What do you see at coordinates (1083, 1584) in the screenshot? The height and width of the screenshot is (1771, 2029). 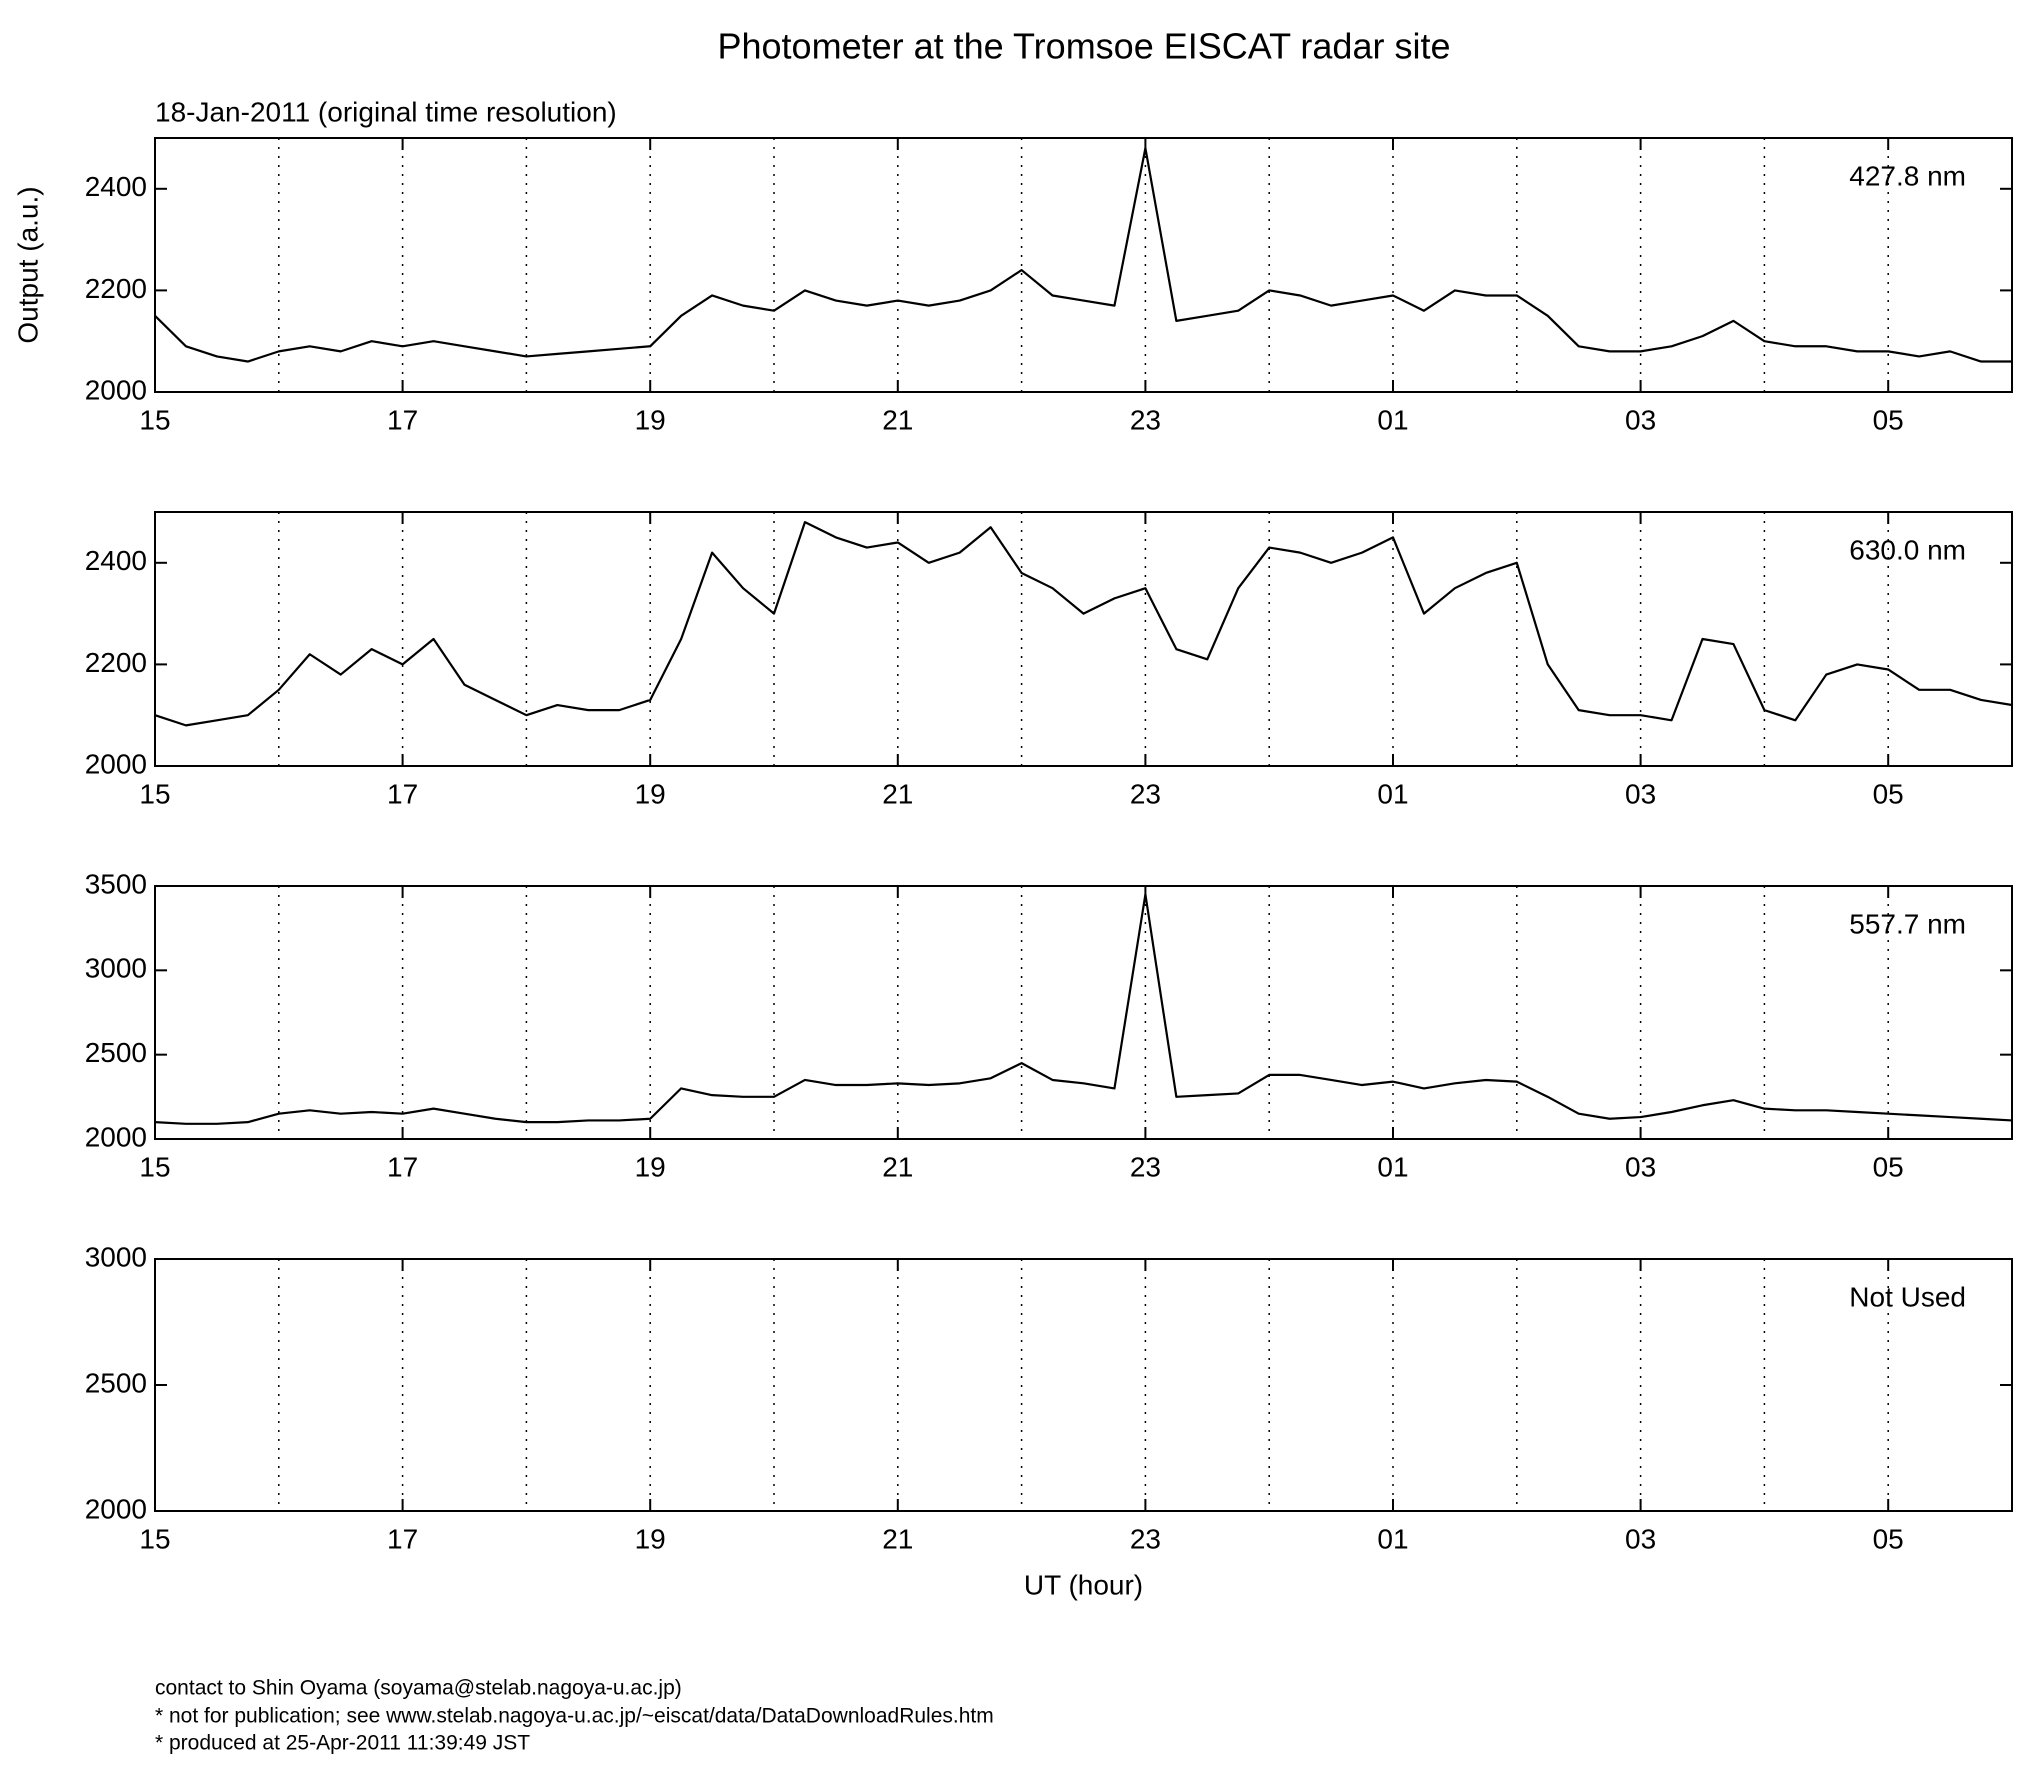 I see `x-axis-label: UT (hour)` at bounding box center [1083, 1584].